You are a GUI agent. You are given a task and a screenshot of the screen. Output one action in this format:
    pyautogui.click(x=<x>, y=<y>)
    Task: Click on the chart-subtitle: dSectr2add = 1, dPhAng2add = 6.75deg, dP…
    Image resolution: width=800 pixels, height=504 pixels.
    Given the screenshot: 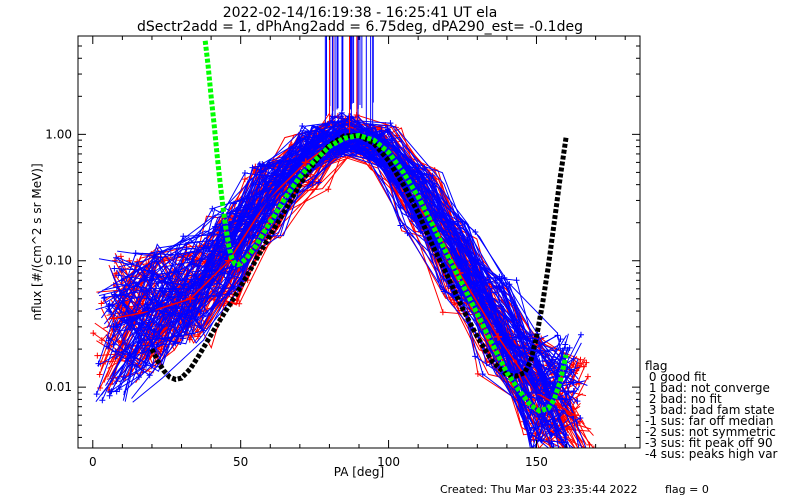 What is the action you would take?
    pyautogui.click(x=360, y=27)
    